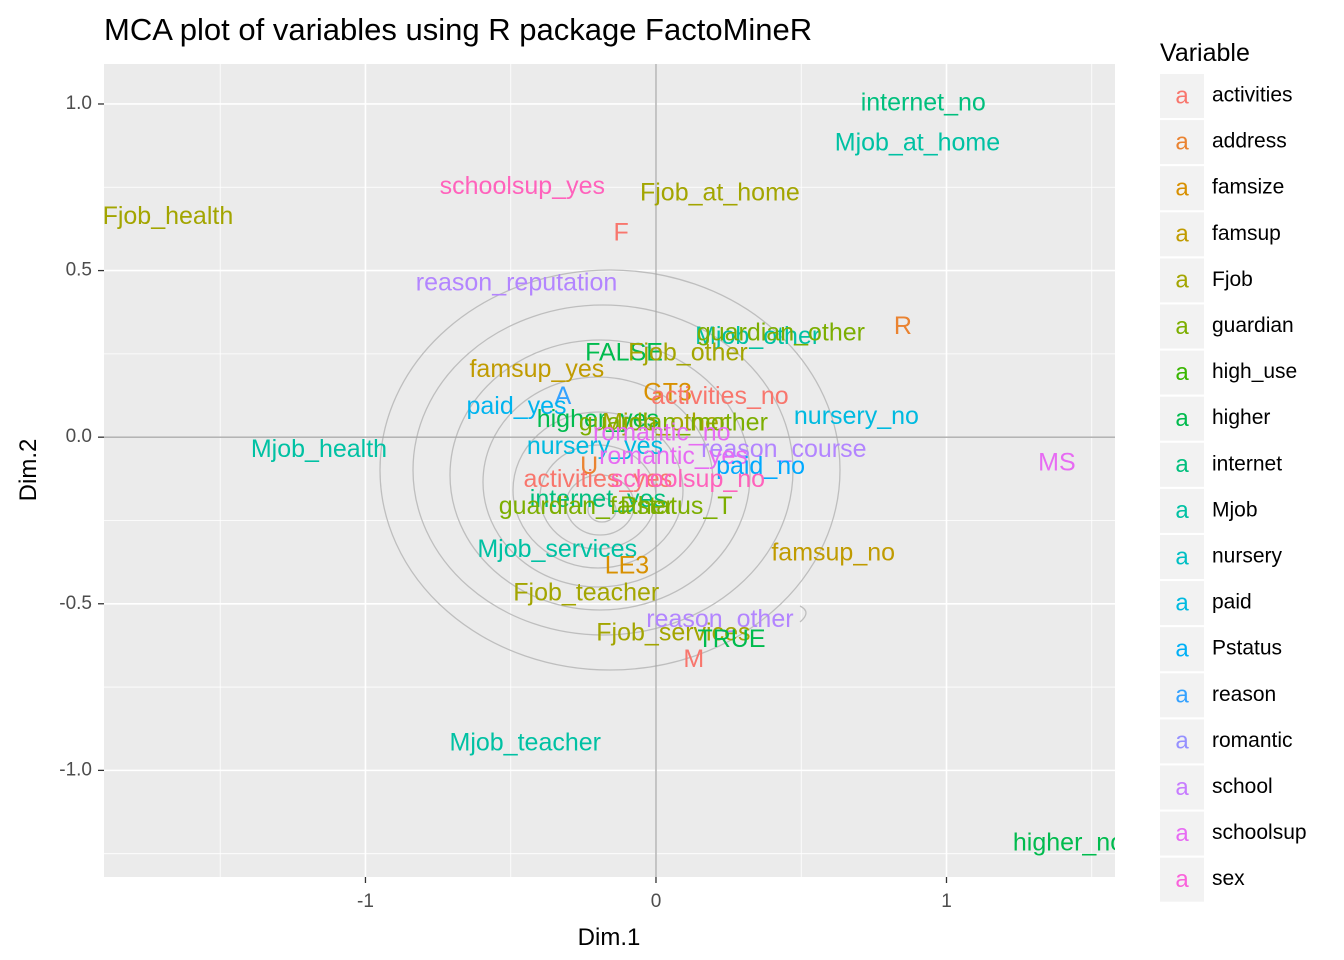 The image size is (1344, 960). What do you see at coordinates (946, 901) in the screenshot?
I see `x-tick-label: 1` at bounding box center [946, 901].